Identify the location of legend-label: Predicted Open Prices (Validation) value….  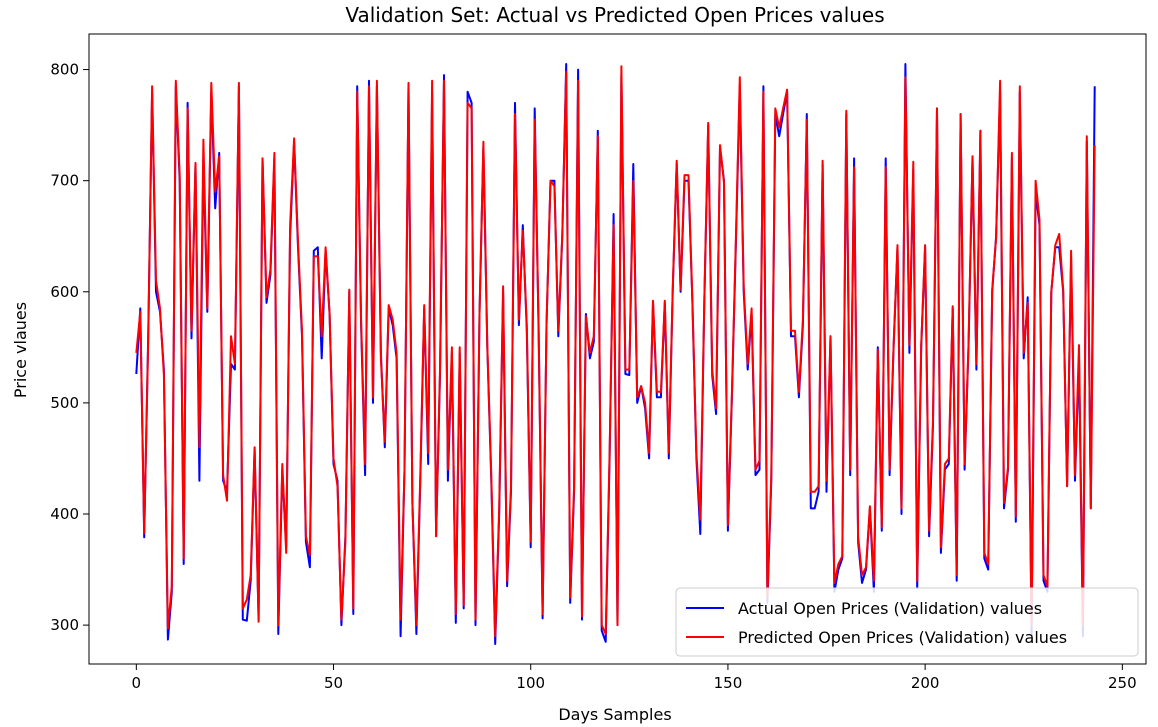
(902, 637).